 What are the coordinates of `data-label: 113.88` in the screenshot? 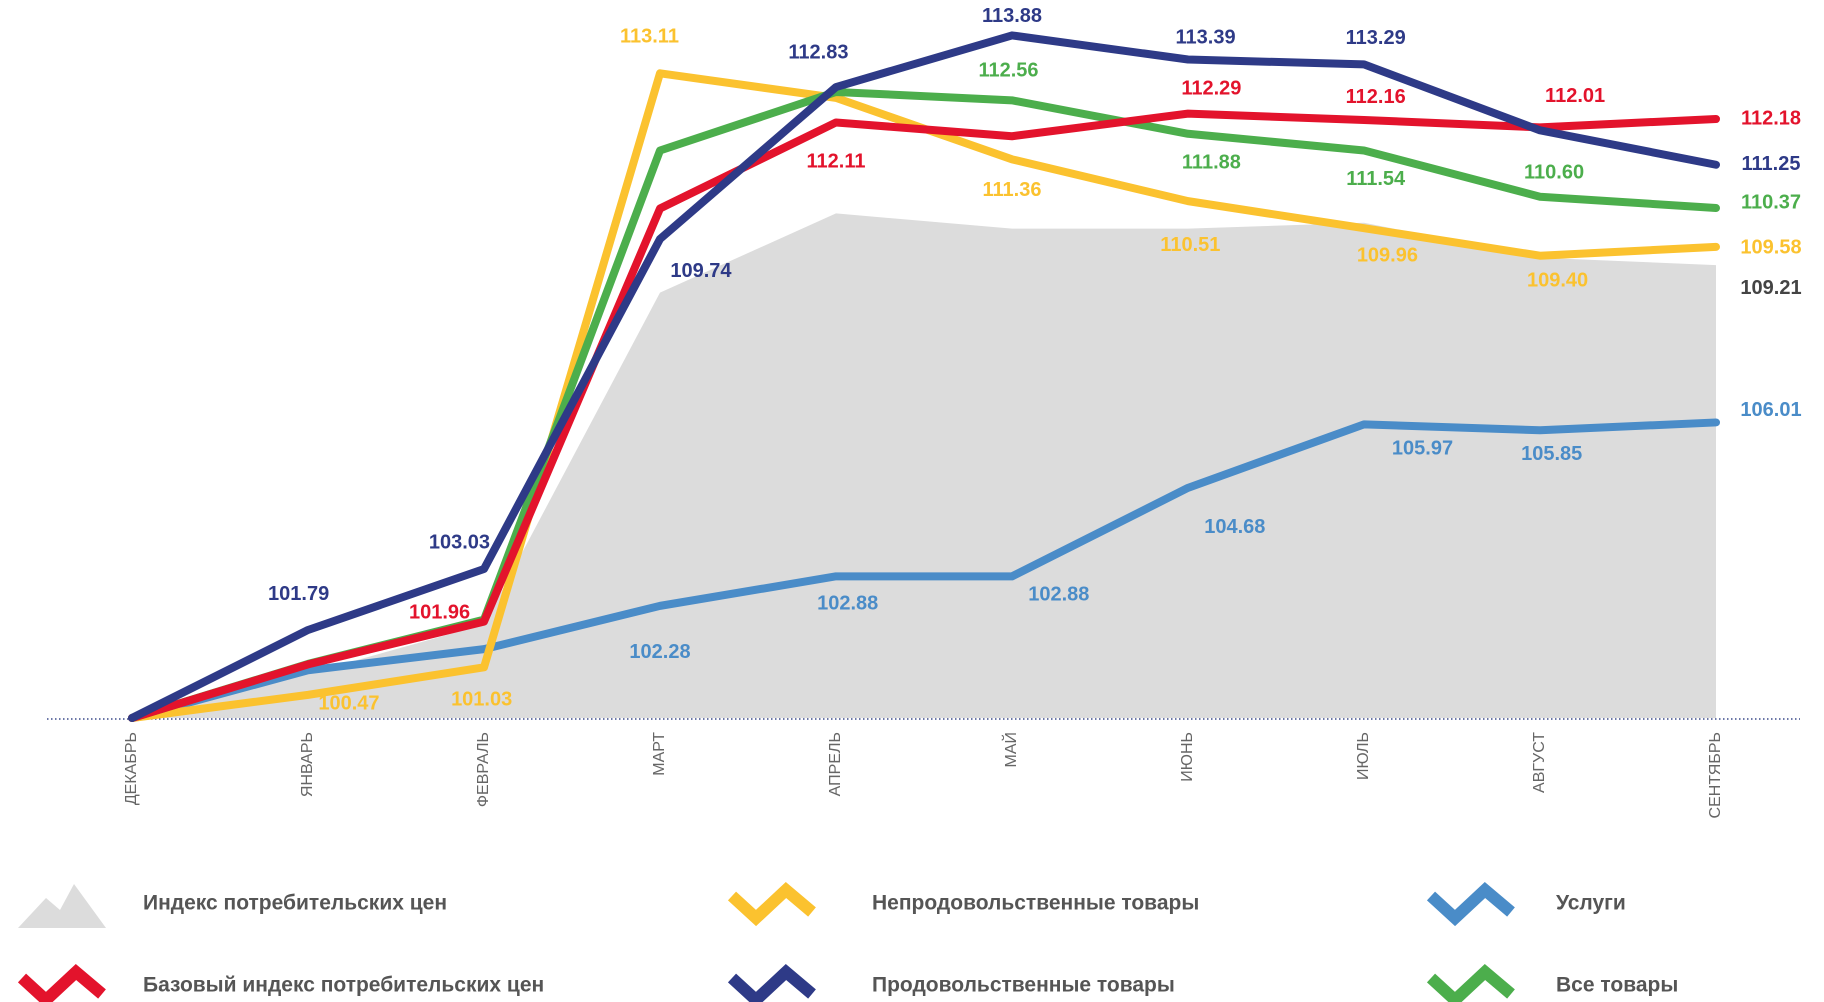 It's located at (1012, 16).